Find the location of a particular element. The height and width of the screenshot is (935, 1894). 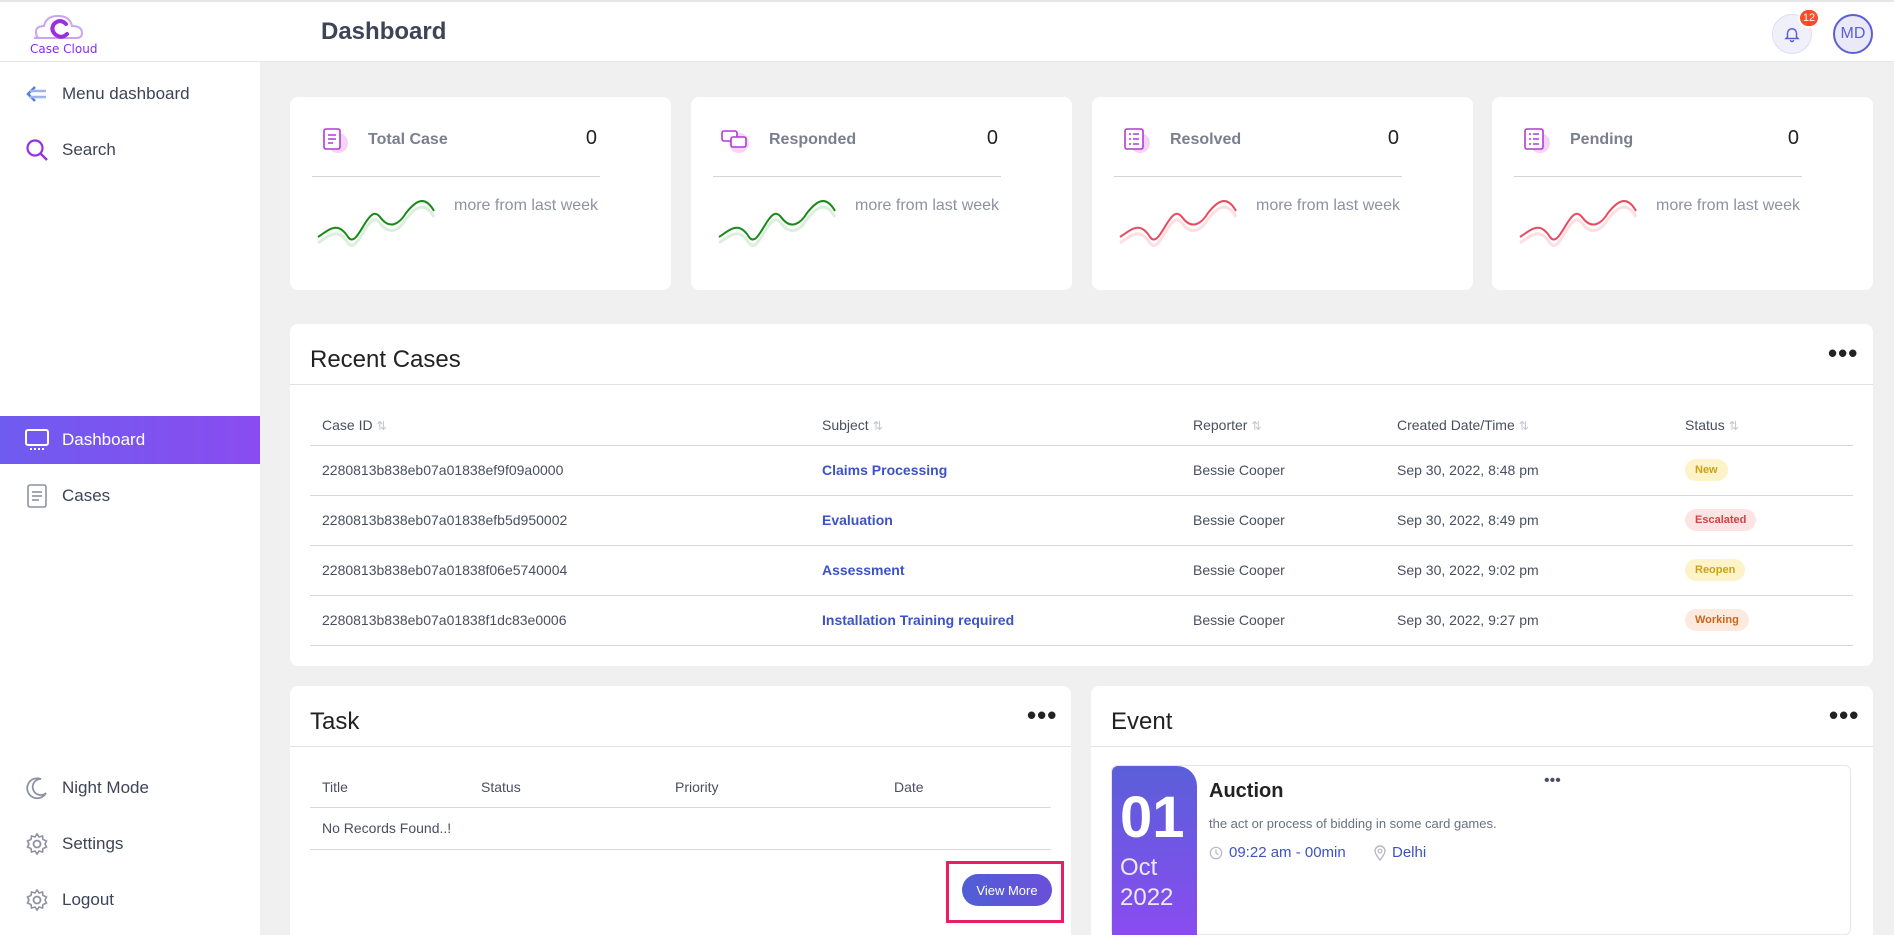

event-date: 01 Oct 2022 is located at coordinates (1154, 850).